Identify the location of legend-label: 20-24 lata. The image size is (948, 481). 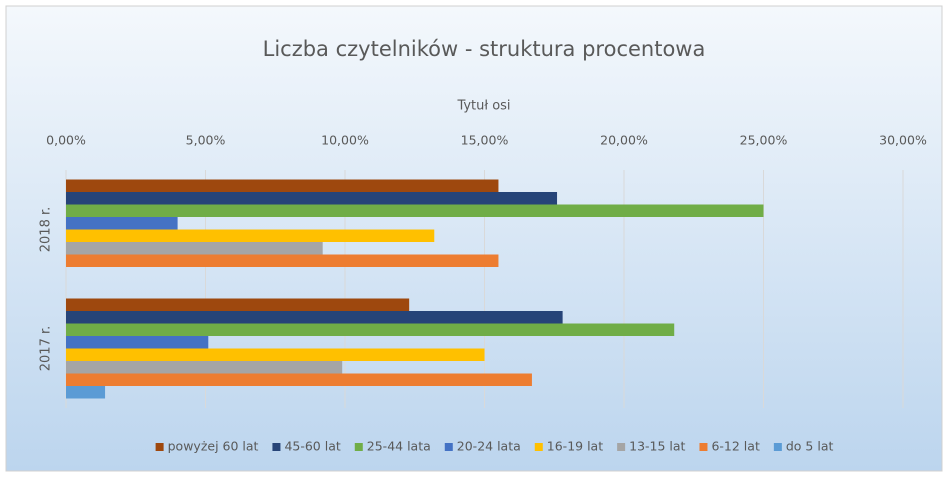
(489, 446).